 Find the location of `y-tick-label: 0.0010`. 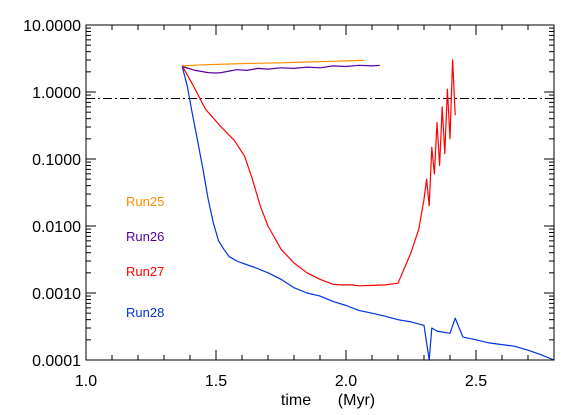

y-tick-label: 0.0010 is located at coordinates (56, 294).